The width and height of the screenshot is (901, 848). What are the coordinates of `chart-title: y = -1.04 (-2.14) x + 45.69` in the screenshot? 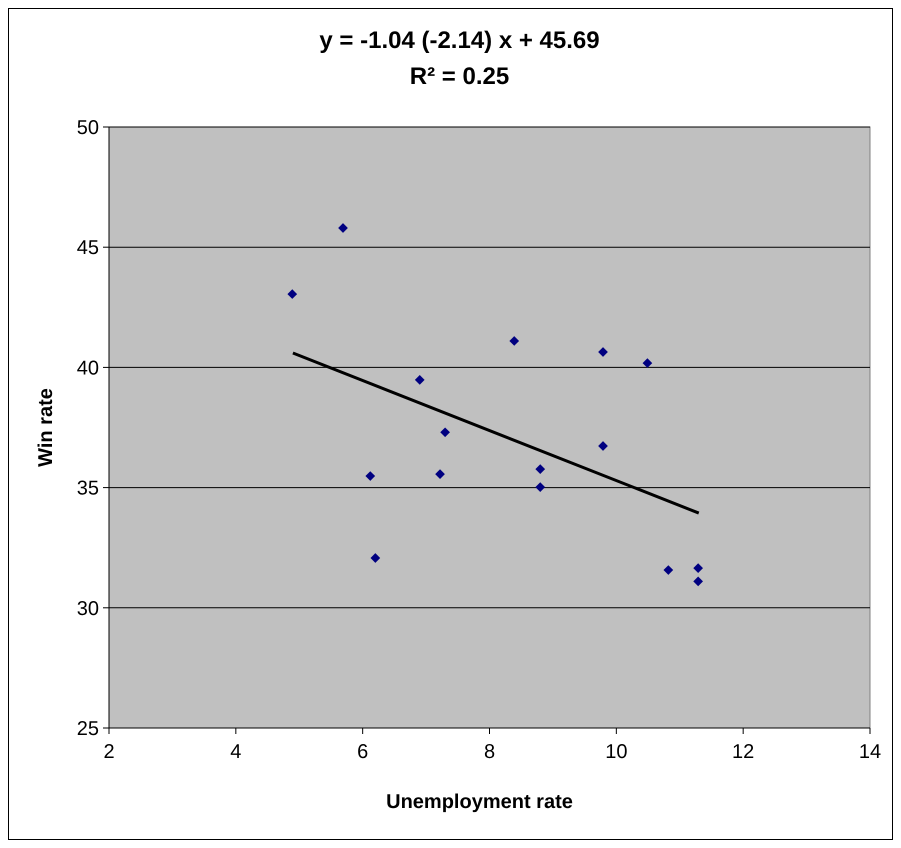 It's located at (459, 40).